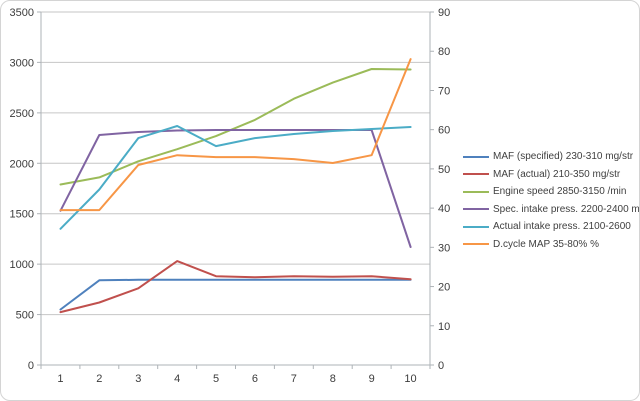  I want to click on right-axis-tick-label: 70, so click(444, 91).